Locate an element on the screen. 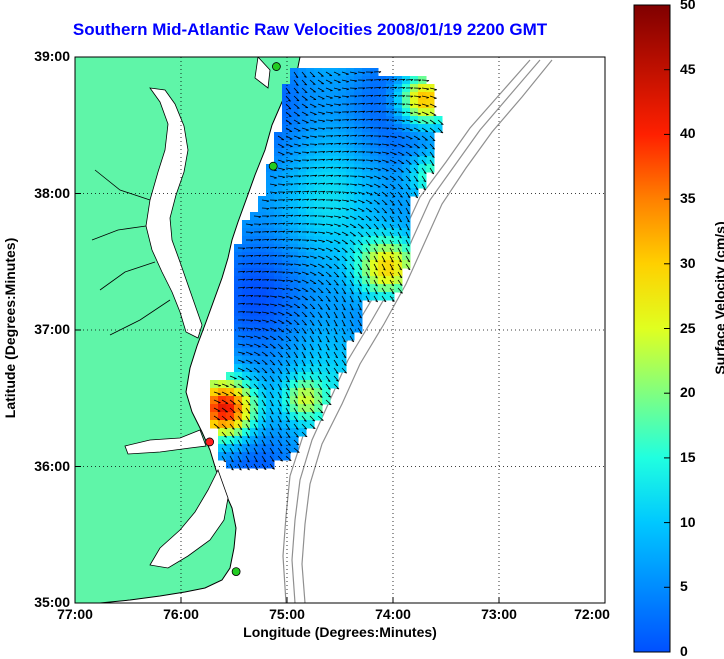 The height and width of the screenshot is (659, 724). station-markers is located at coordinates (243, 319).